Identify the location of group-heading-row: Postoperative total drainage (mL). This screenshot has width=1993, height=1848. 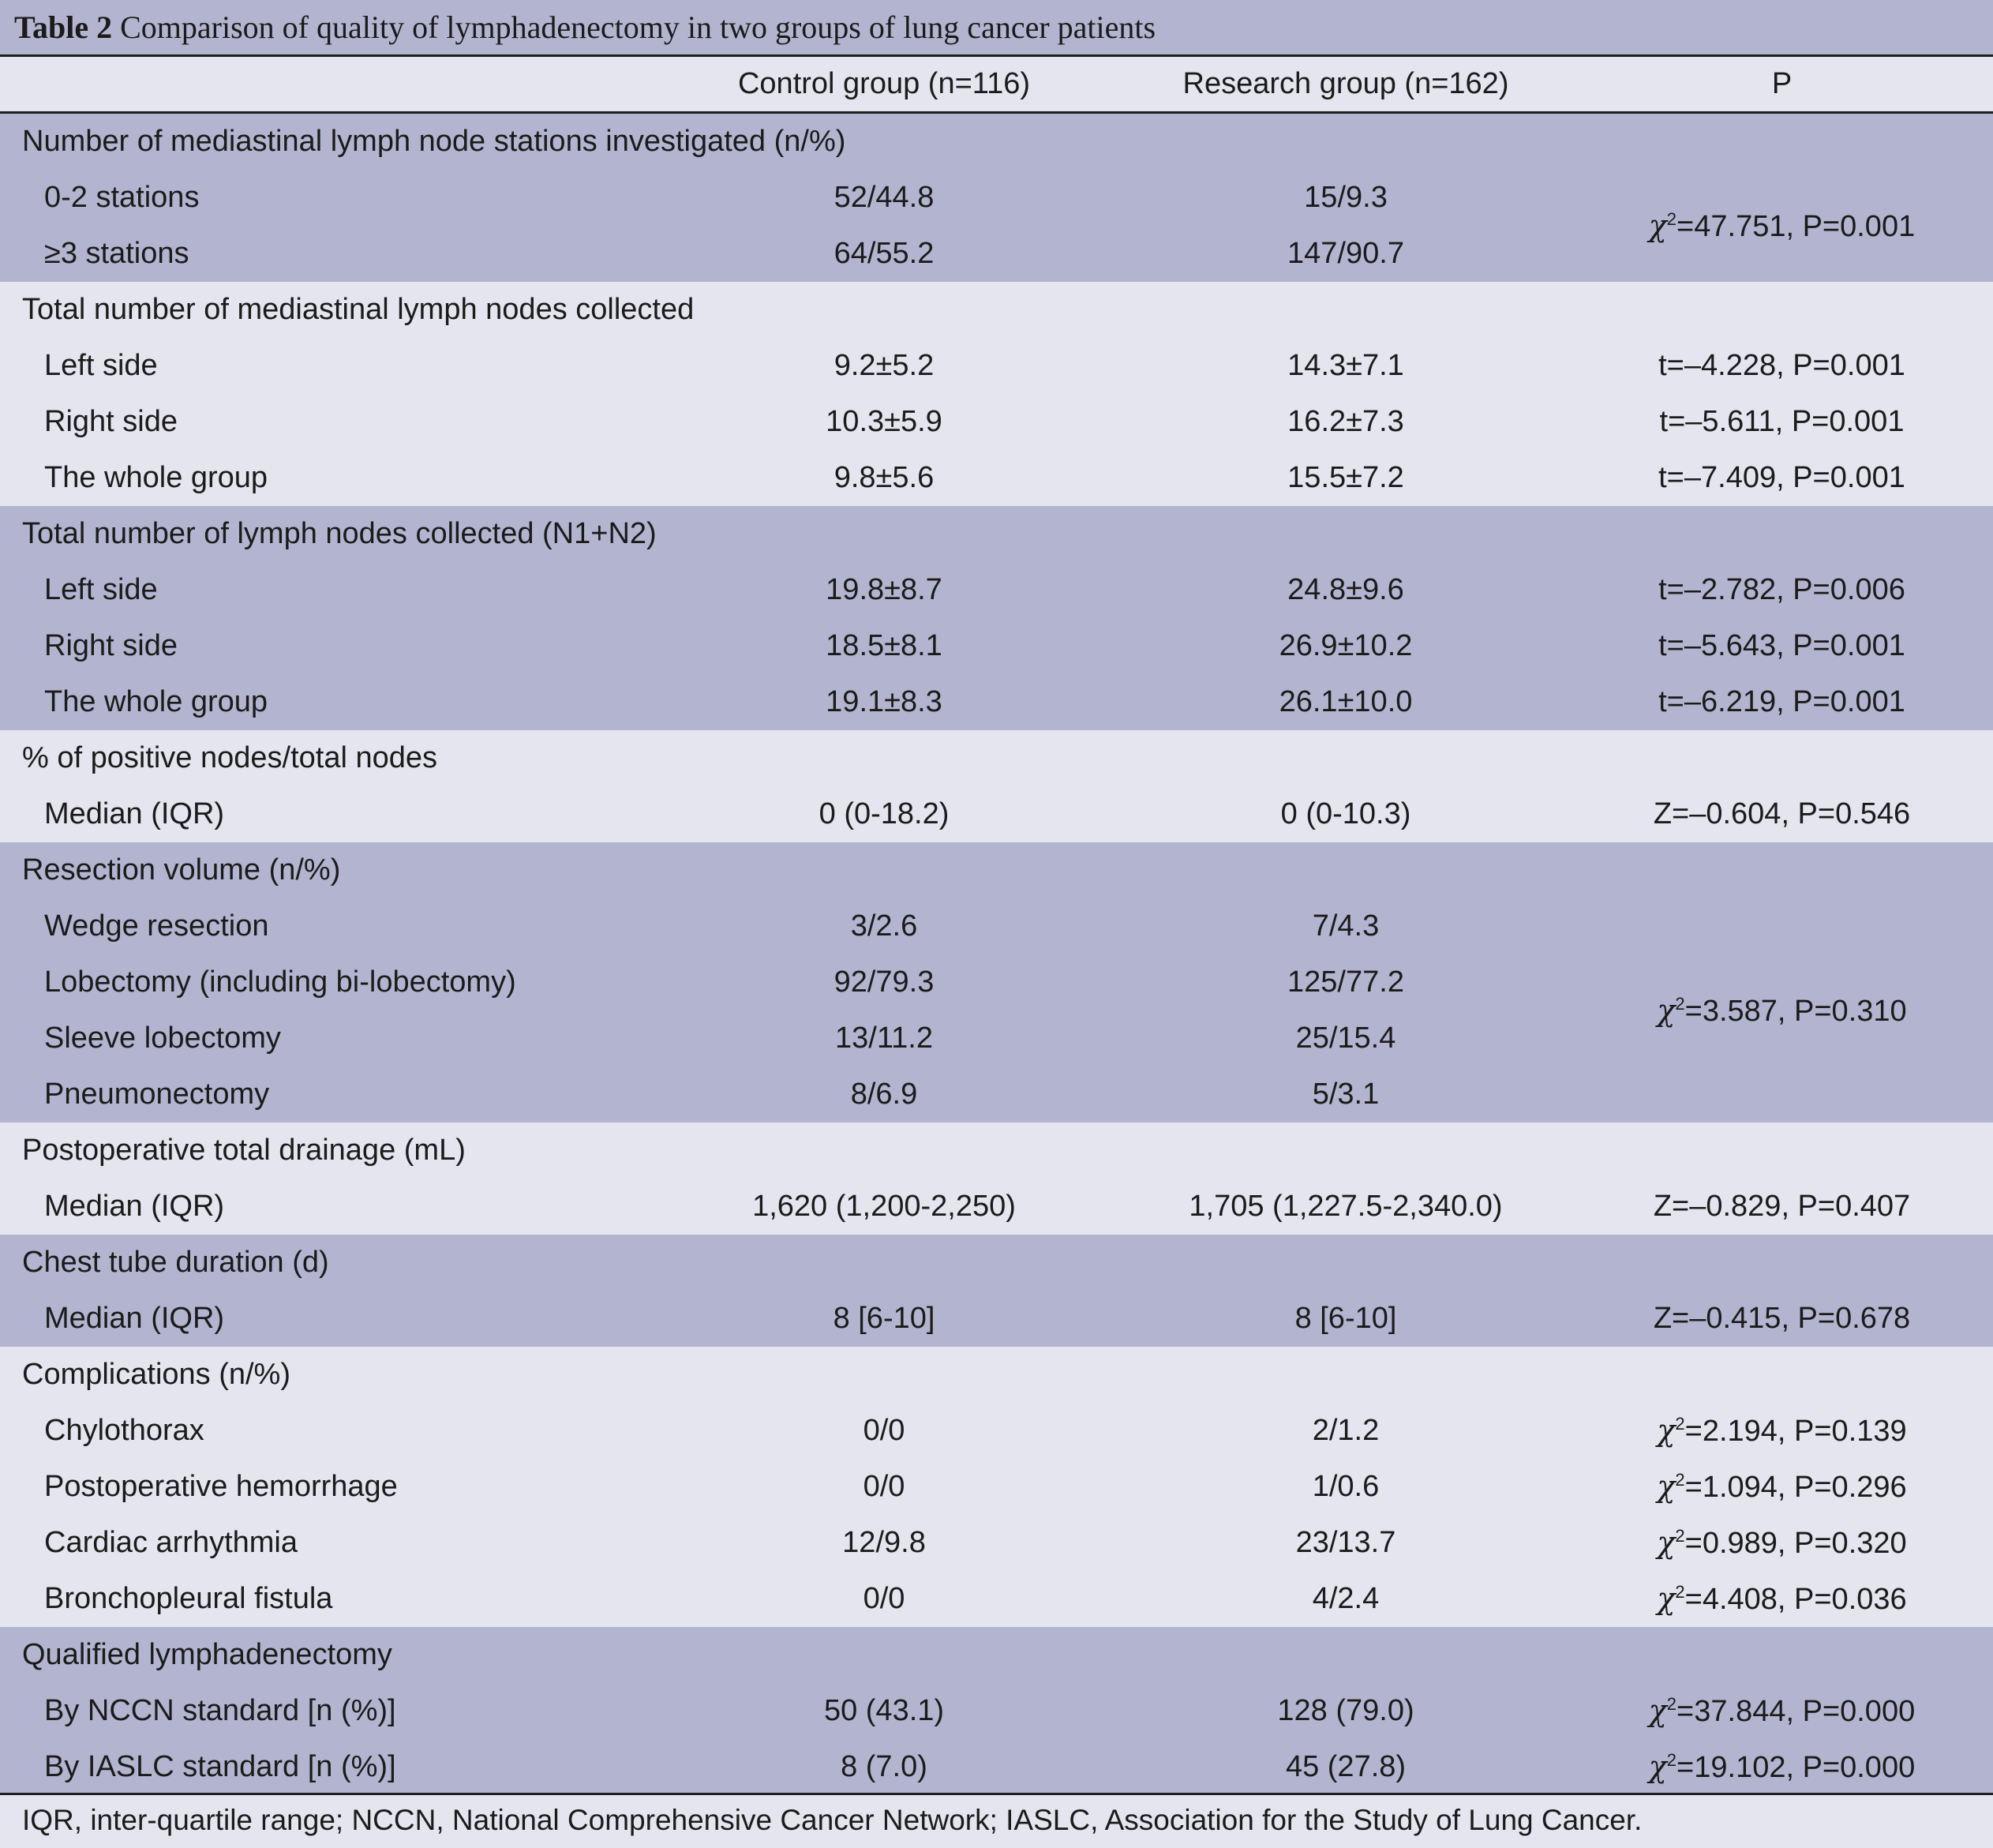
(996, 1151).